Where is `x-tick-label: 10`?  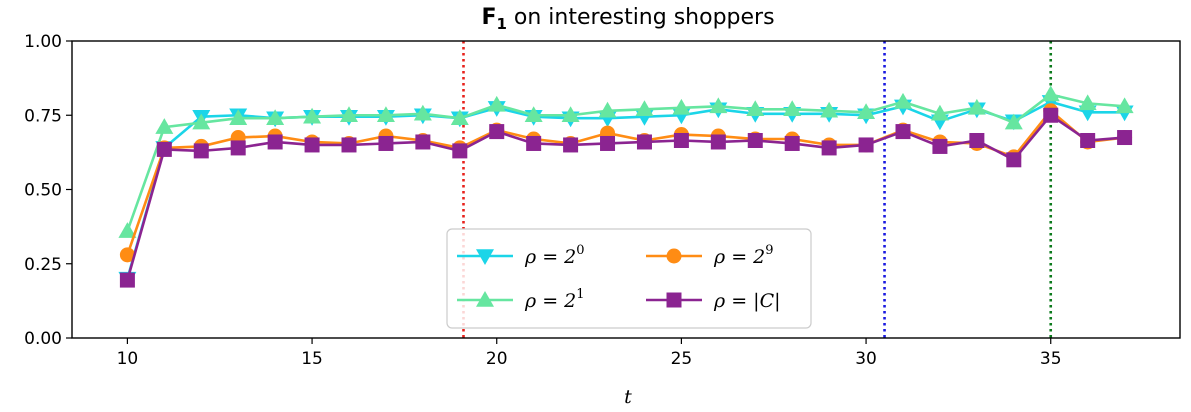
x-tick-label: 10 is located at coordinates (128, 359).